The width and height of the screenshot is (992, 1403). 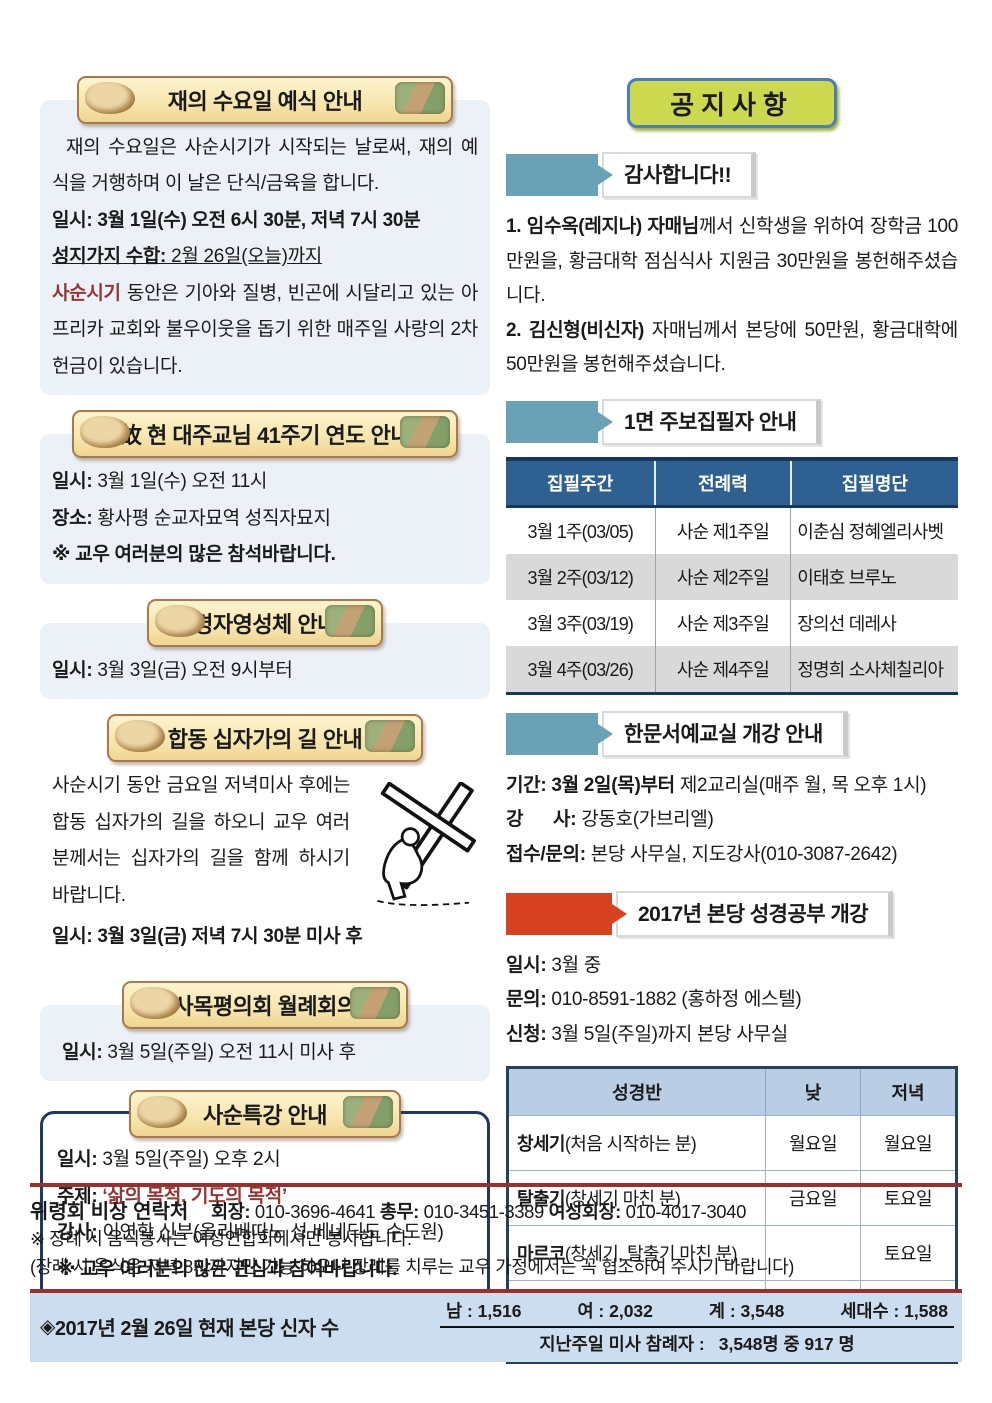 What do you see at coordinates (732, 966) in the screenshot?
I see `datetime-line: 일시: 3월 중` at bounding box center [732, 966].